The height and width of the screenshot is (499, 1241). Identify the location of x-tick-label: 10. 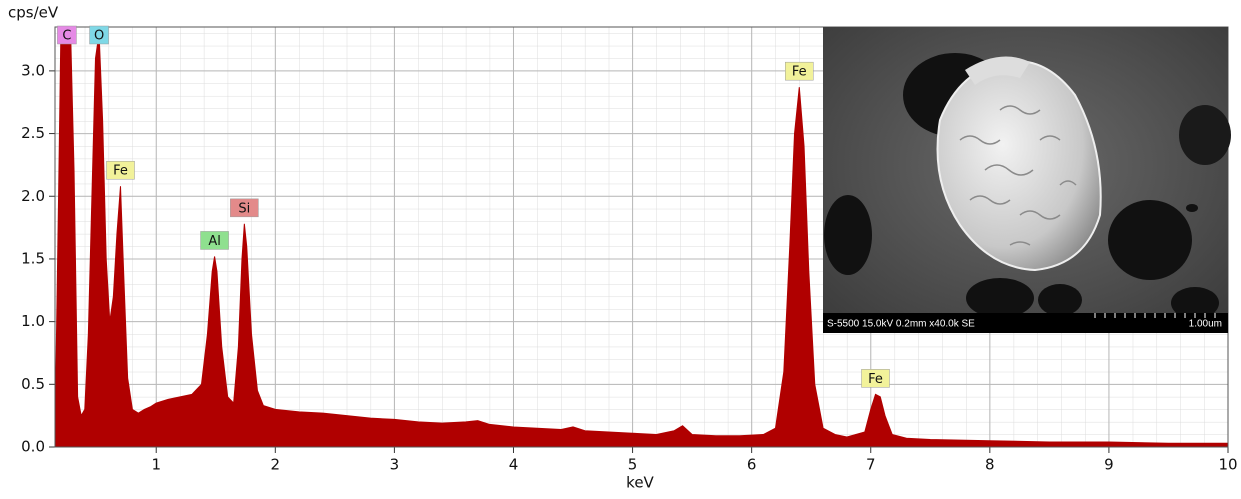
(1227, 465).